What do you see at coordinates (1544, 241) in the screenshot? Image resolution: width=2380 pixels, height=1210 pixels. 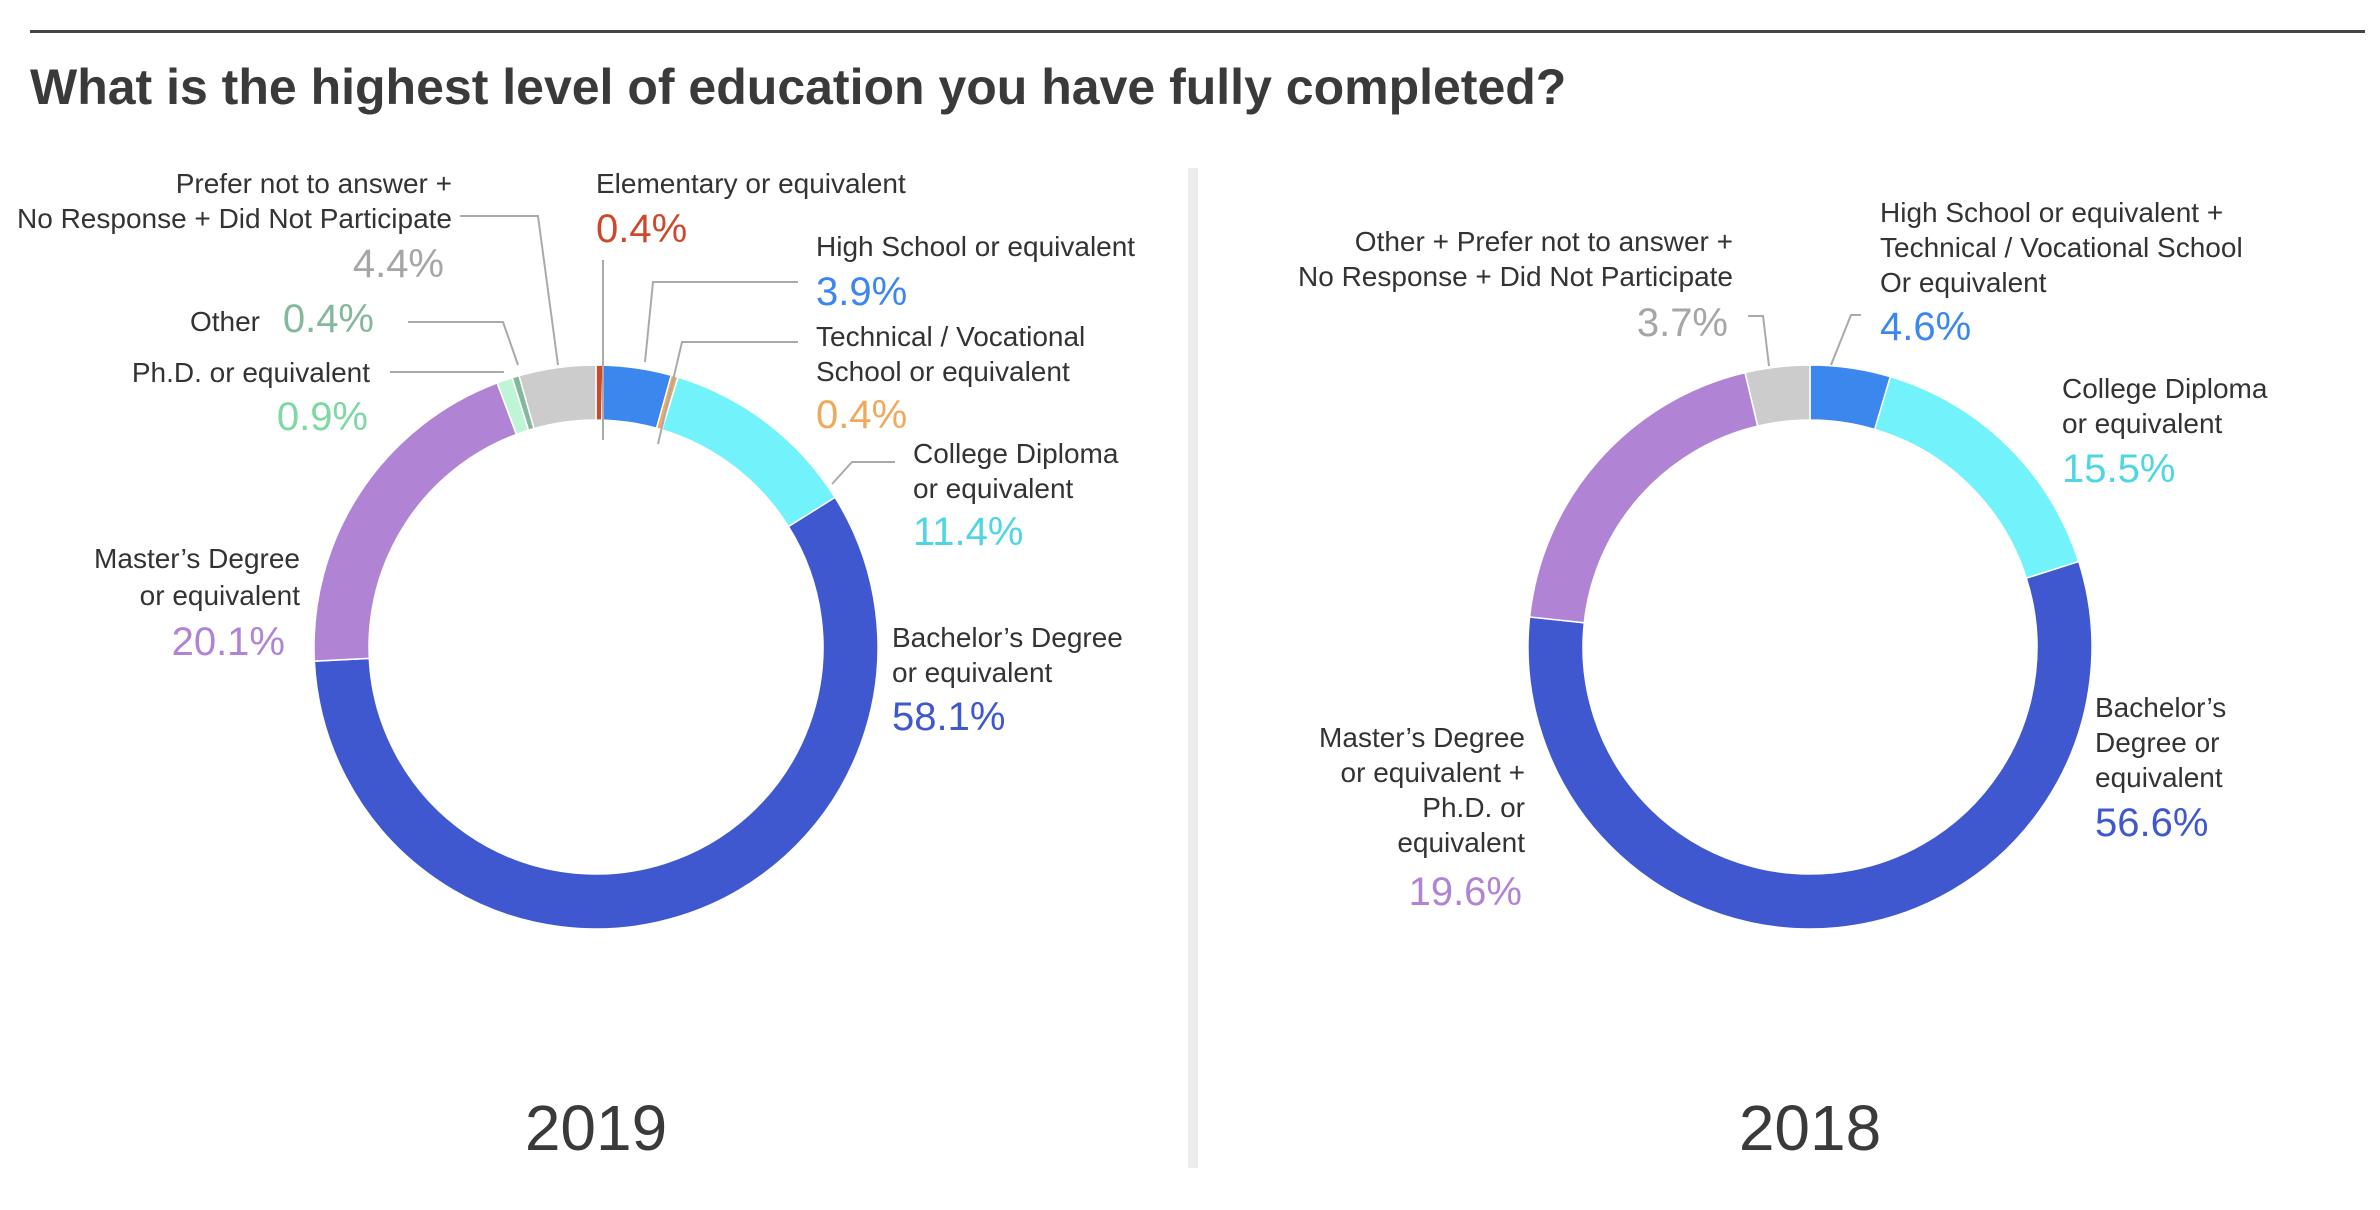 I see `label-2018-other-1: Other + Prefer not to answer +` at bounding box center [1544, 241].